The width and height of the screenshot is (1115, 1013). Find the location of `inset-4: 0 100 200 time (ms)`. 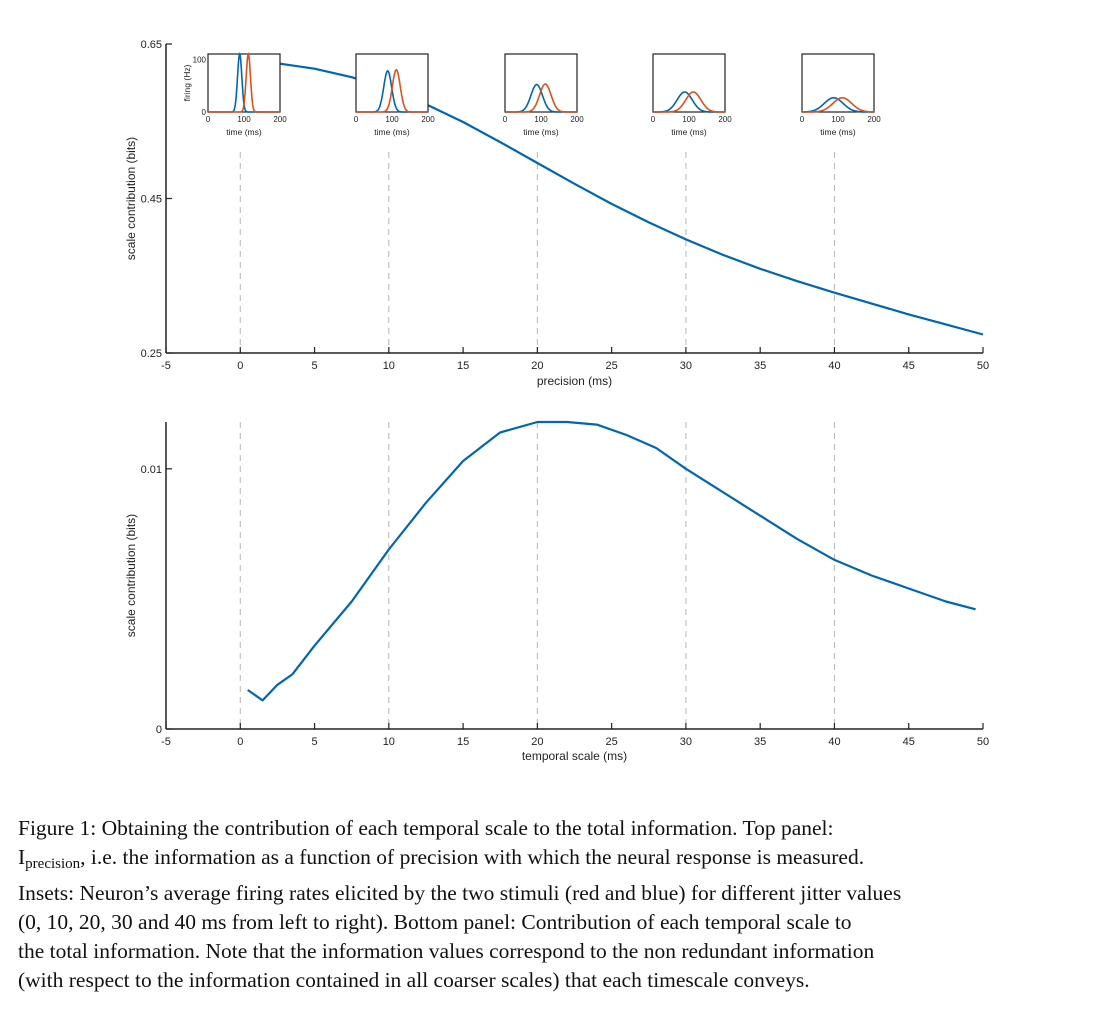

inset-4: 0 100 200 time (ms) is located at coordinates (840, 95).